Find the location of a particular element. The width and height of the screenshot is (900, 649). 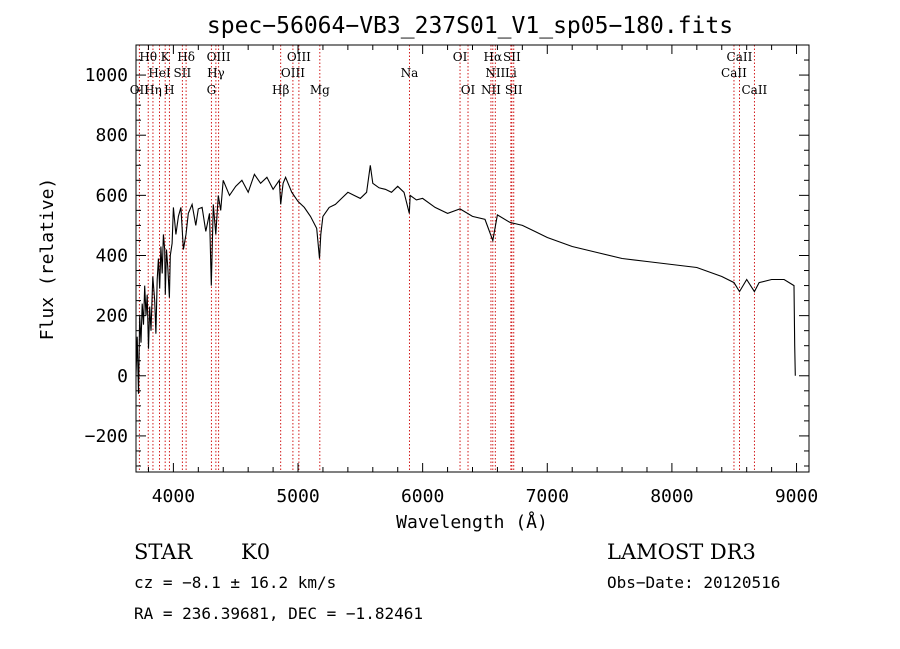

survey-label: LAMOST DR3 is located at coordinates (681, 552).